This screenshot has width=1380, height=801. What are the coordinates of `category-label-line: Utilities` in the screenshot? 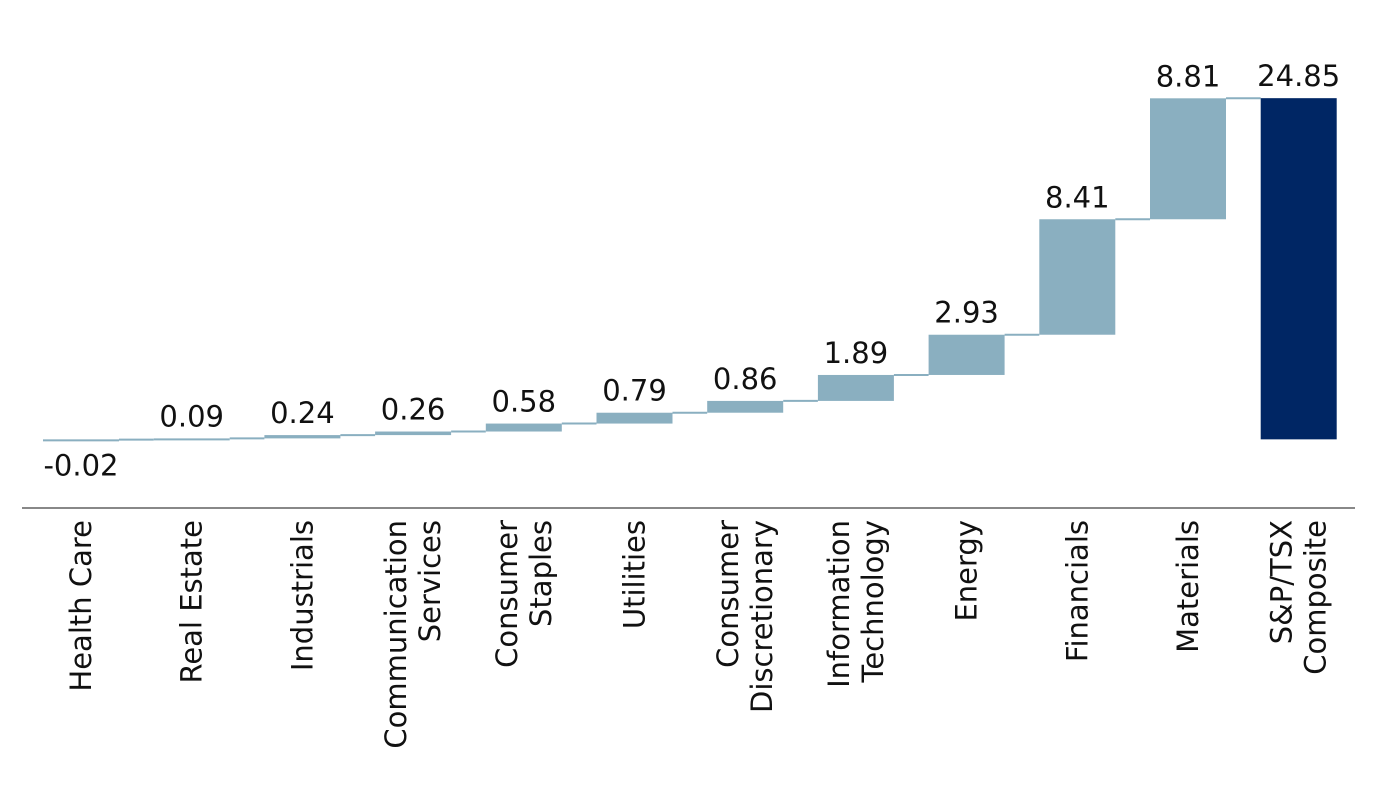 It's located at (635, 574).